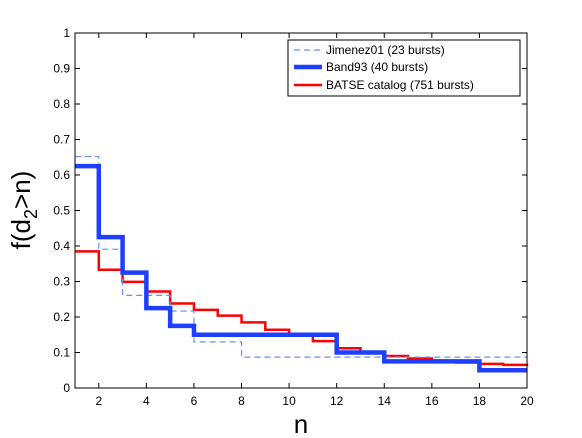 This screenshot has width=582, height=438. I want to click on x-tick-label: 16, so click(432, 401).